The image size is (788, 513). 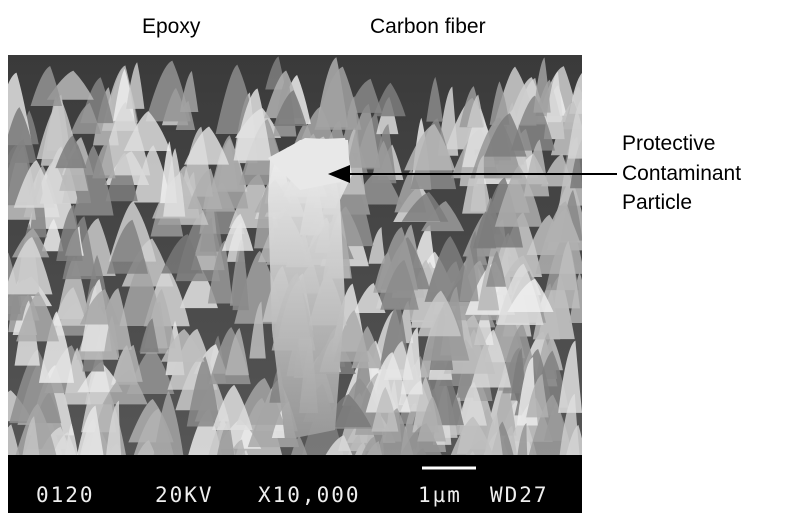 What do you see at coordinates (440, 495) in the screenshot?
I see `sem-scale: 1µm` at bounding box center [440, 495].